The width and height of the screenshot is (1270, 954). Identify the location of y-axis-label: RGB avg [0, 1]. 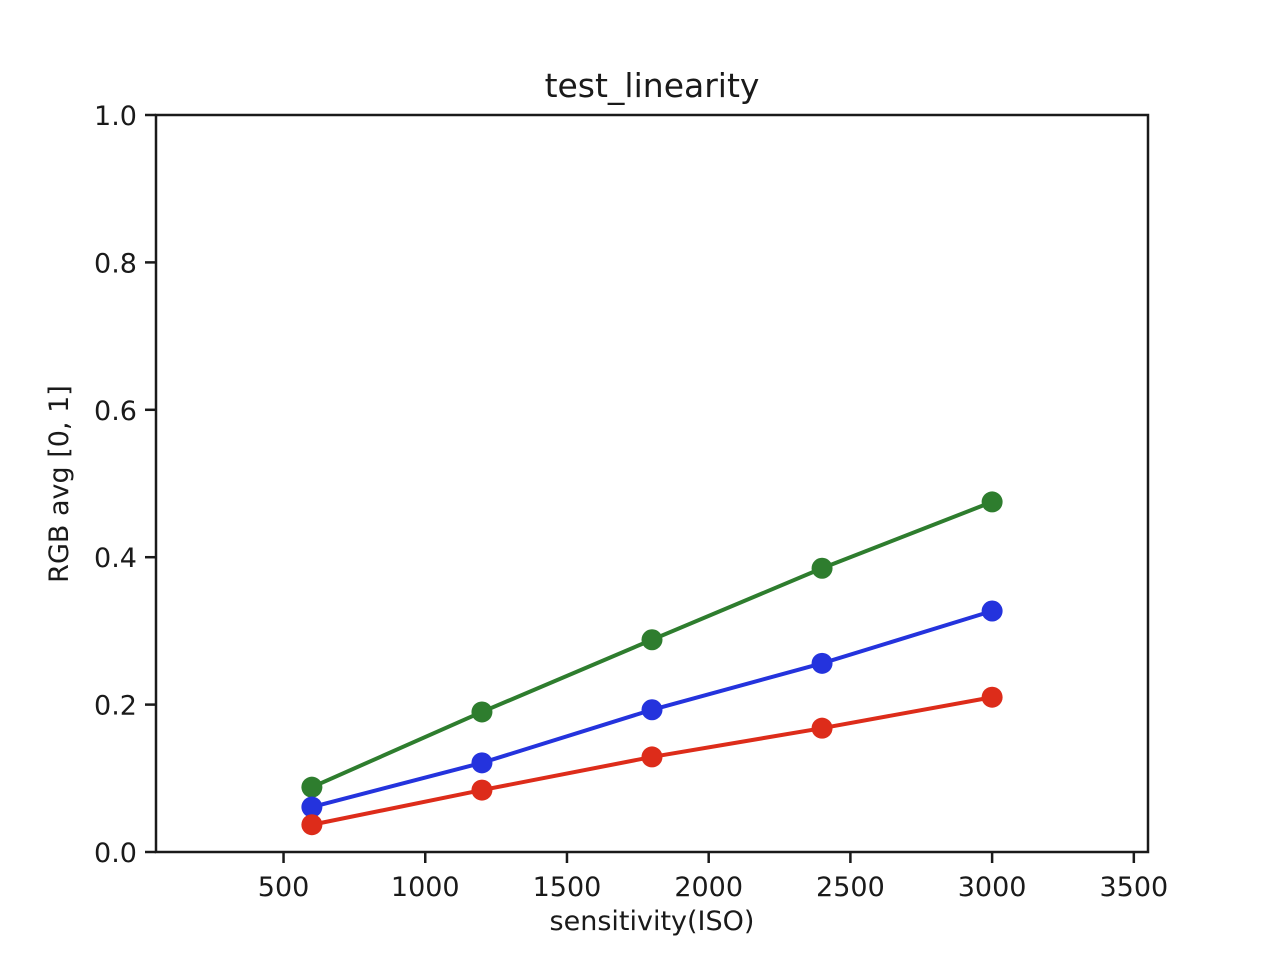
(59, 484).